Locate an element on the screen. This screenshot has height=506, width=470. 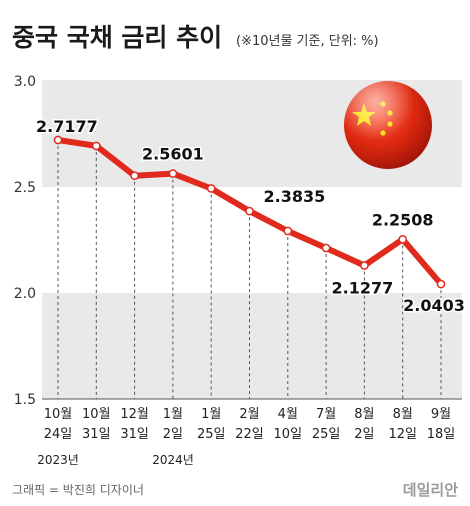
x-tick-month: 7월 is located at coordinates (326, 414).